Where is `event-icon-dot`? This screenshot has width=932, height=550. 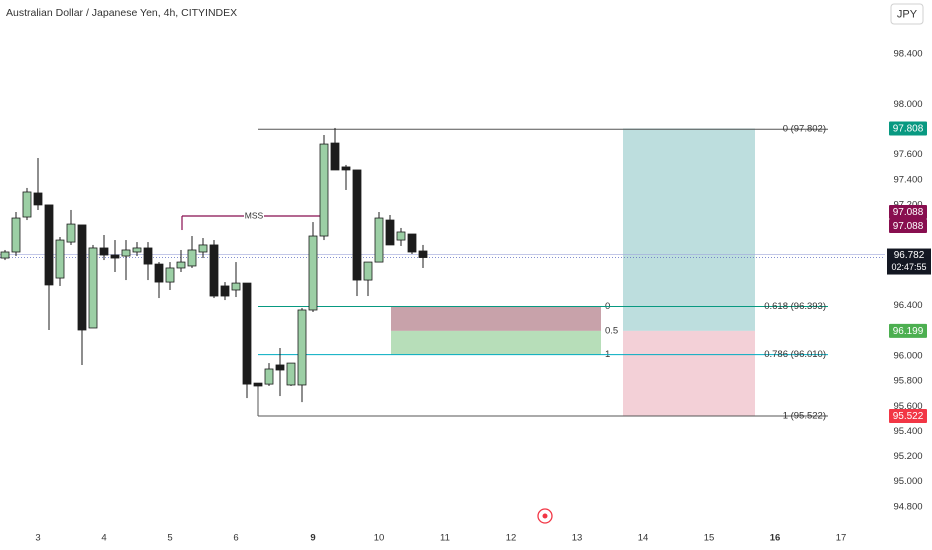 event-icon-dot is located at coordinates (545, 516).